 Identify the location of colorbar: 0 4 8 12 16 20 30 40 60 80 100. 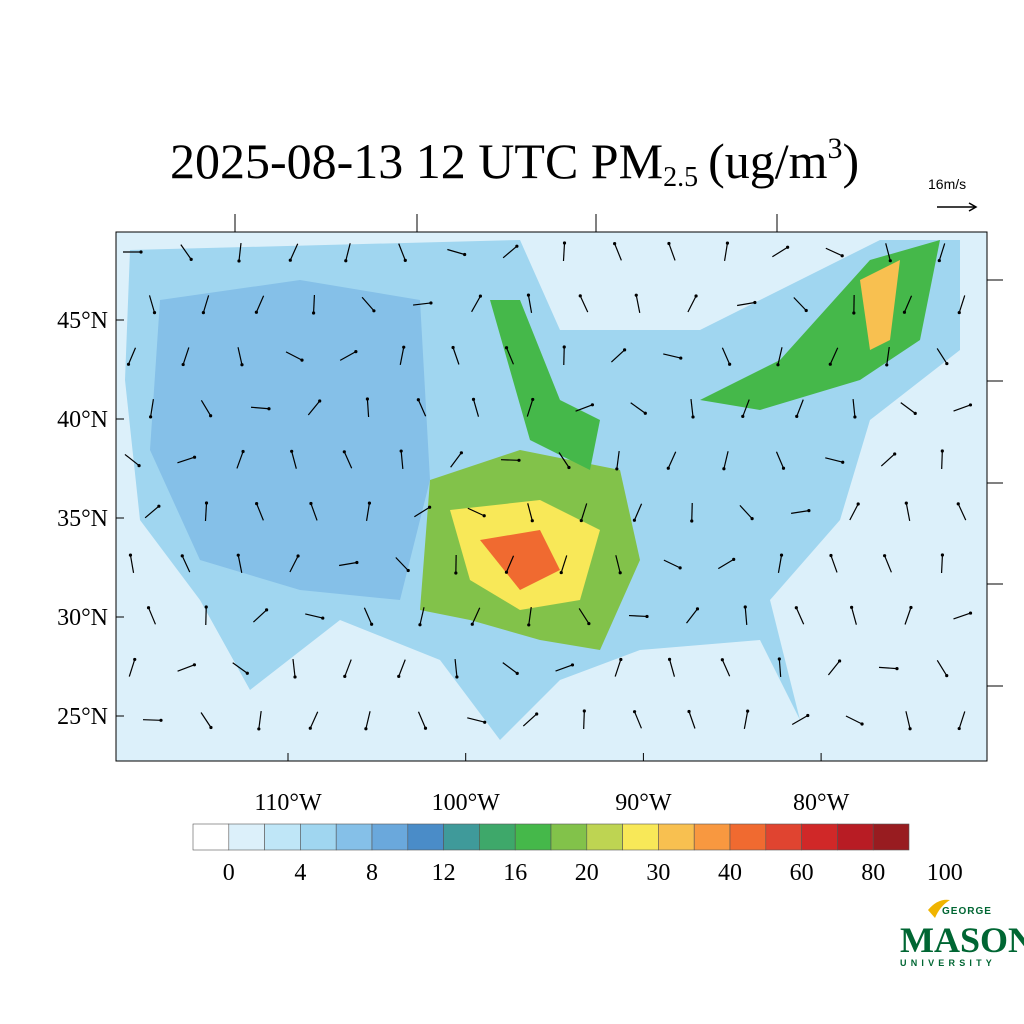
(577, 854).